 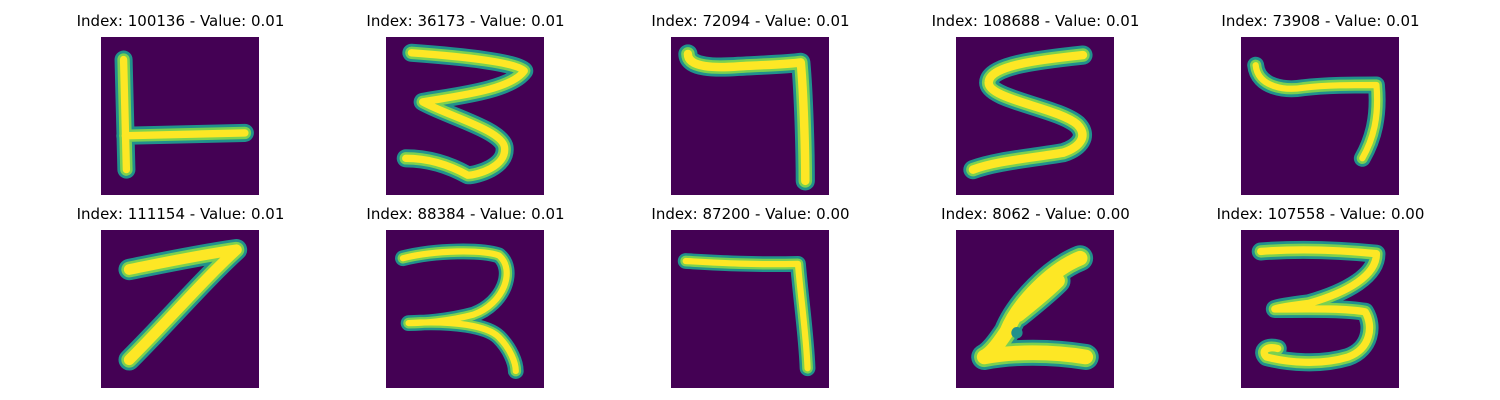 I want to click on panel-title: Index: 36173 - Value: 0.01, so click(x=465, y=21).